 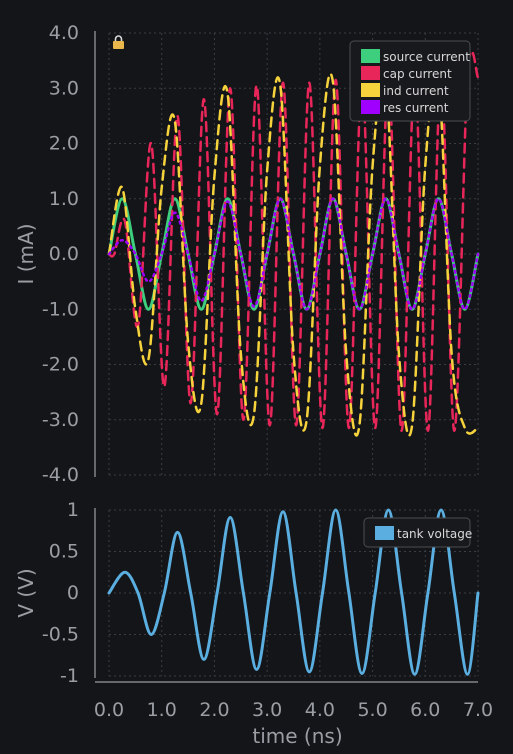 What do you see at coordinates (416, 91) in the screenshot?
I see `legend-label-ind: ind current` at bounding box center [416, 91].